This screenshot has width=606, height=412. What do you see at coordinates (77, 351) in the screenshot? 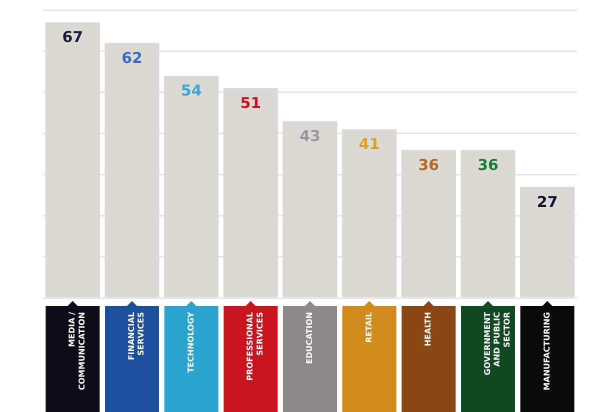
I see `x-tick-label: MEDIA / COMMUNICATION` at bounding box center [77, 351].